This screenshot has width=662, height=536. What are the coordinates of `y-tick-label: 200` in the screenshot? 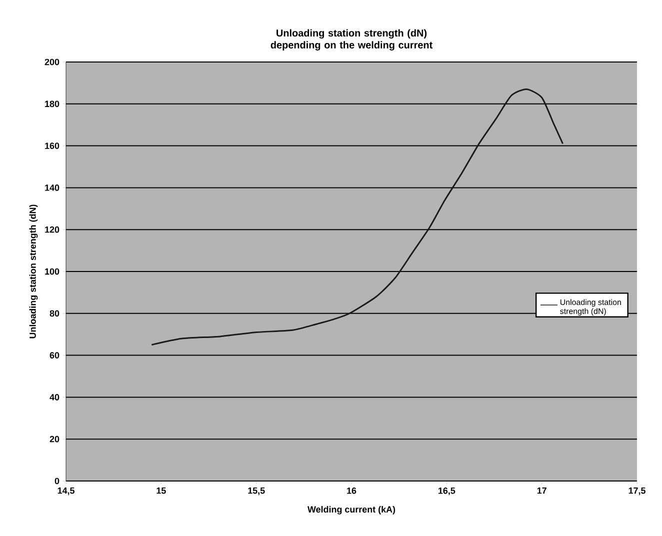 It's located at (52, 62).